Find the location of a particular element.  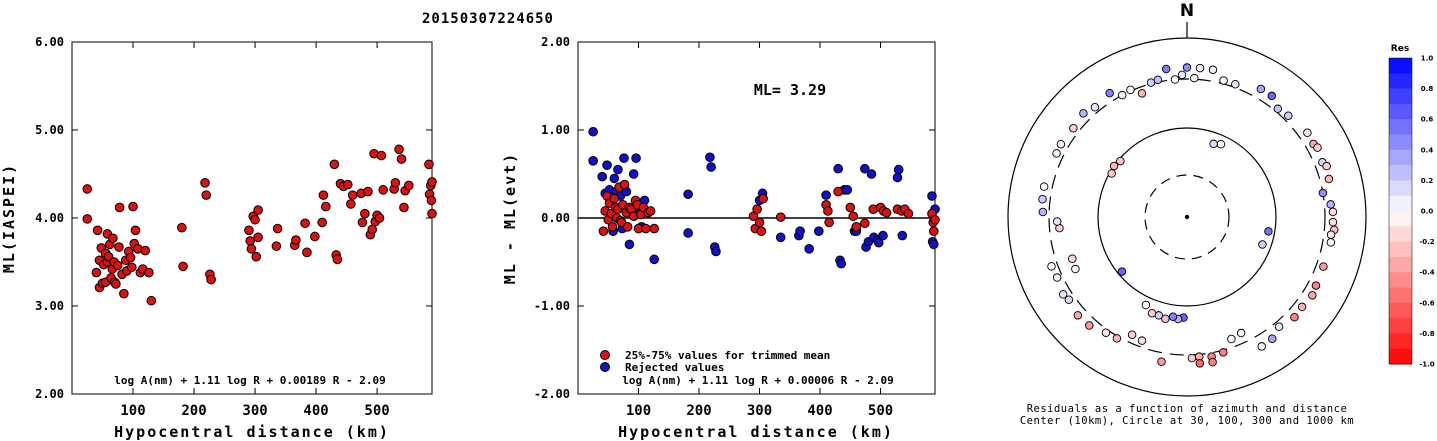

x-tick-label: 500 is located at coordinates (376, 411).